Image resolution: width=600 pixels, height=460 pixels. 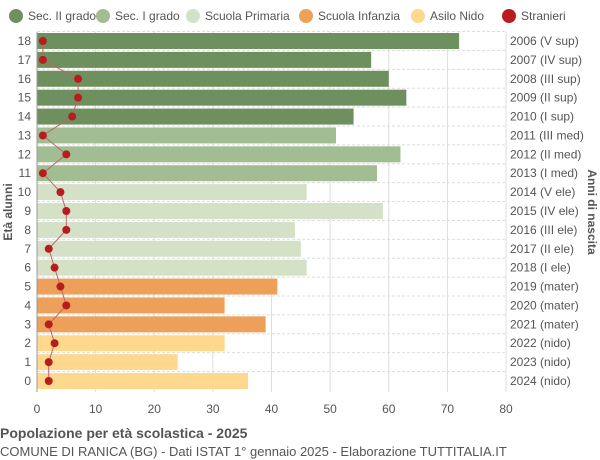 What do you see at coordinates (544, 41) in the screenshot?
I see `birth-year-label: 2006 (V sup)` at bounding box center [544, 41].